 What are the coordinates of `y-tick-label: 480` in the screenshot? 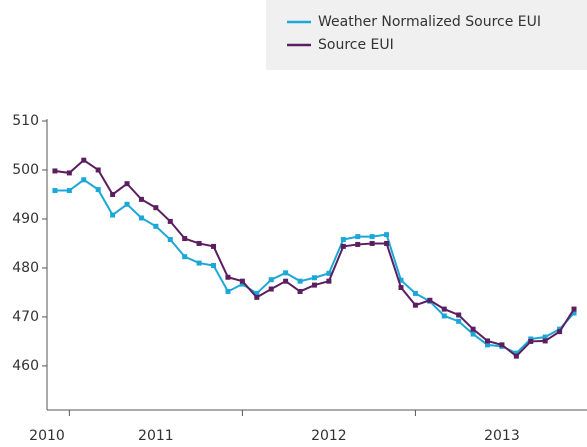 It's located at (25, 268).